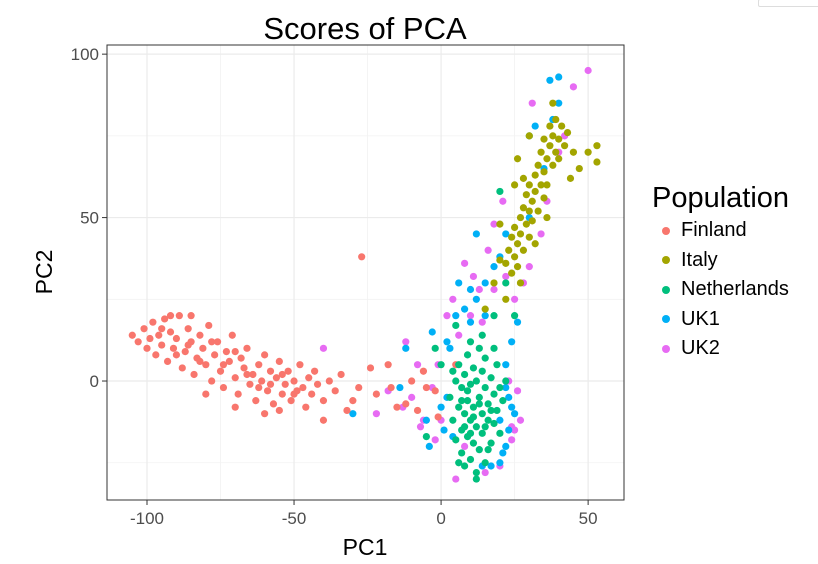 Image resolution: width=818 pixels, height=564 pixels. Describe the element at coordinates (735, 289) in the screenshot. I see `legend-label: Netherlands` at that location.